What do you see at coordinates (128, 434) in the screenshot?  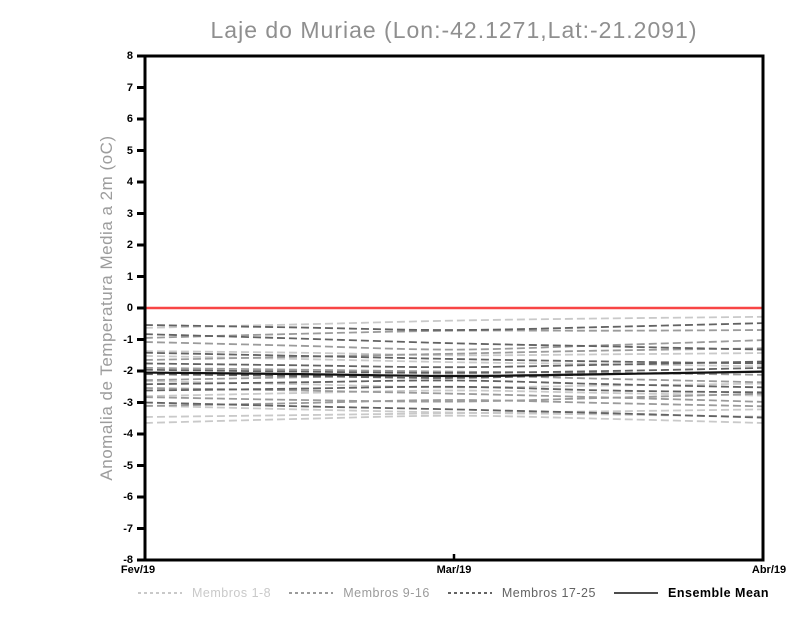 I see `y-tick-label: -4` at bounding box center [128, 434].